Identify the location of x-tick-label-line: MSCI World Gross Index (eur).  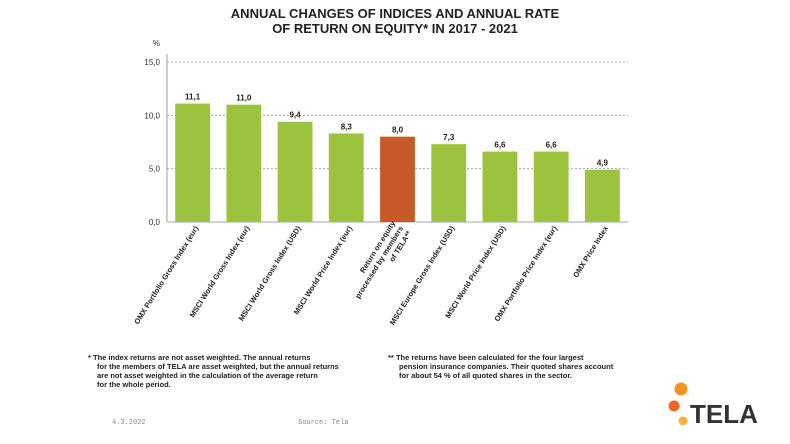
(220, 271).